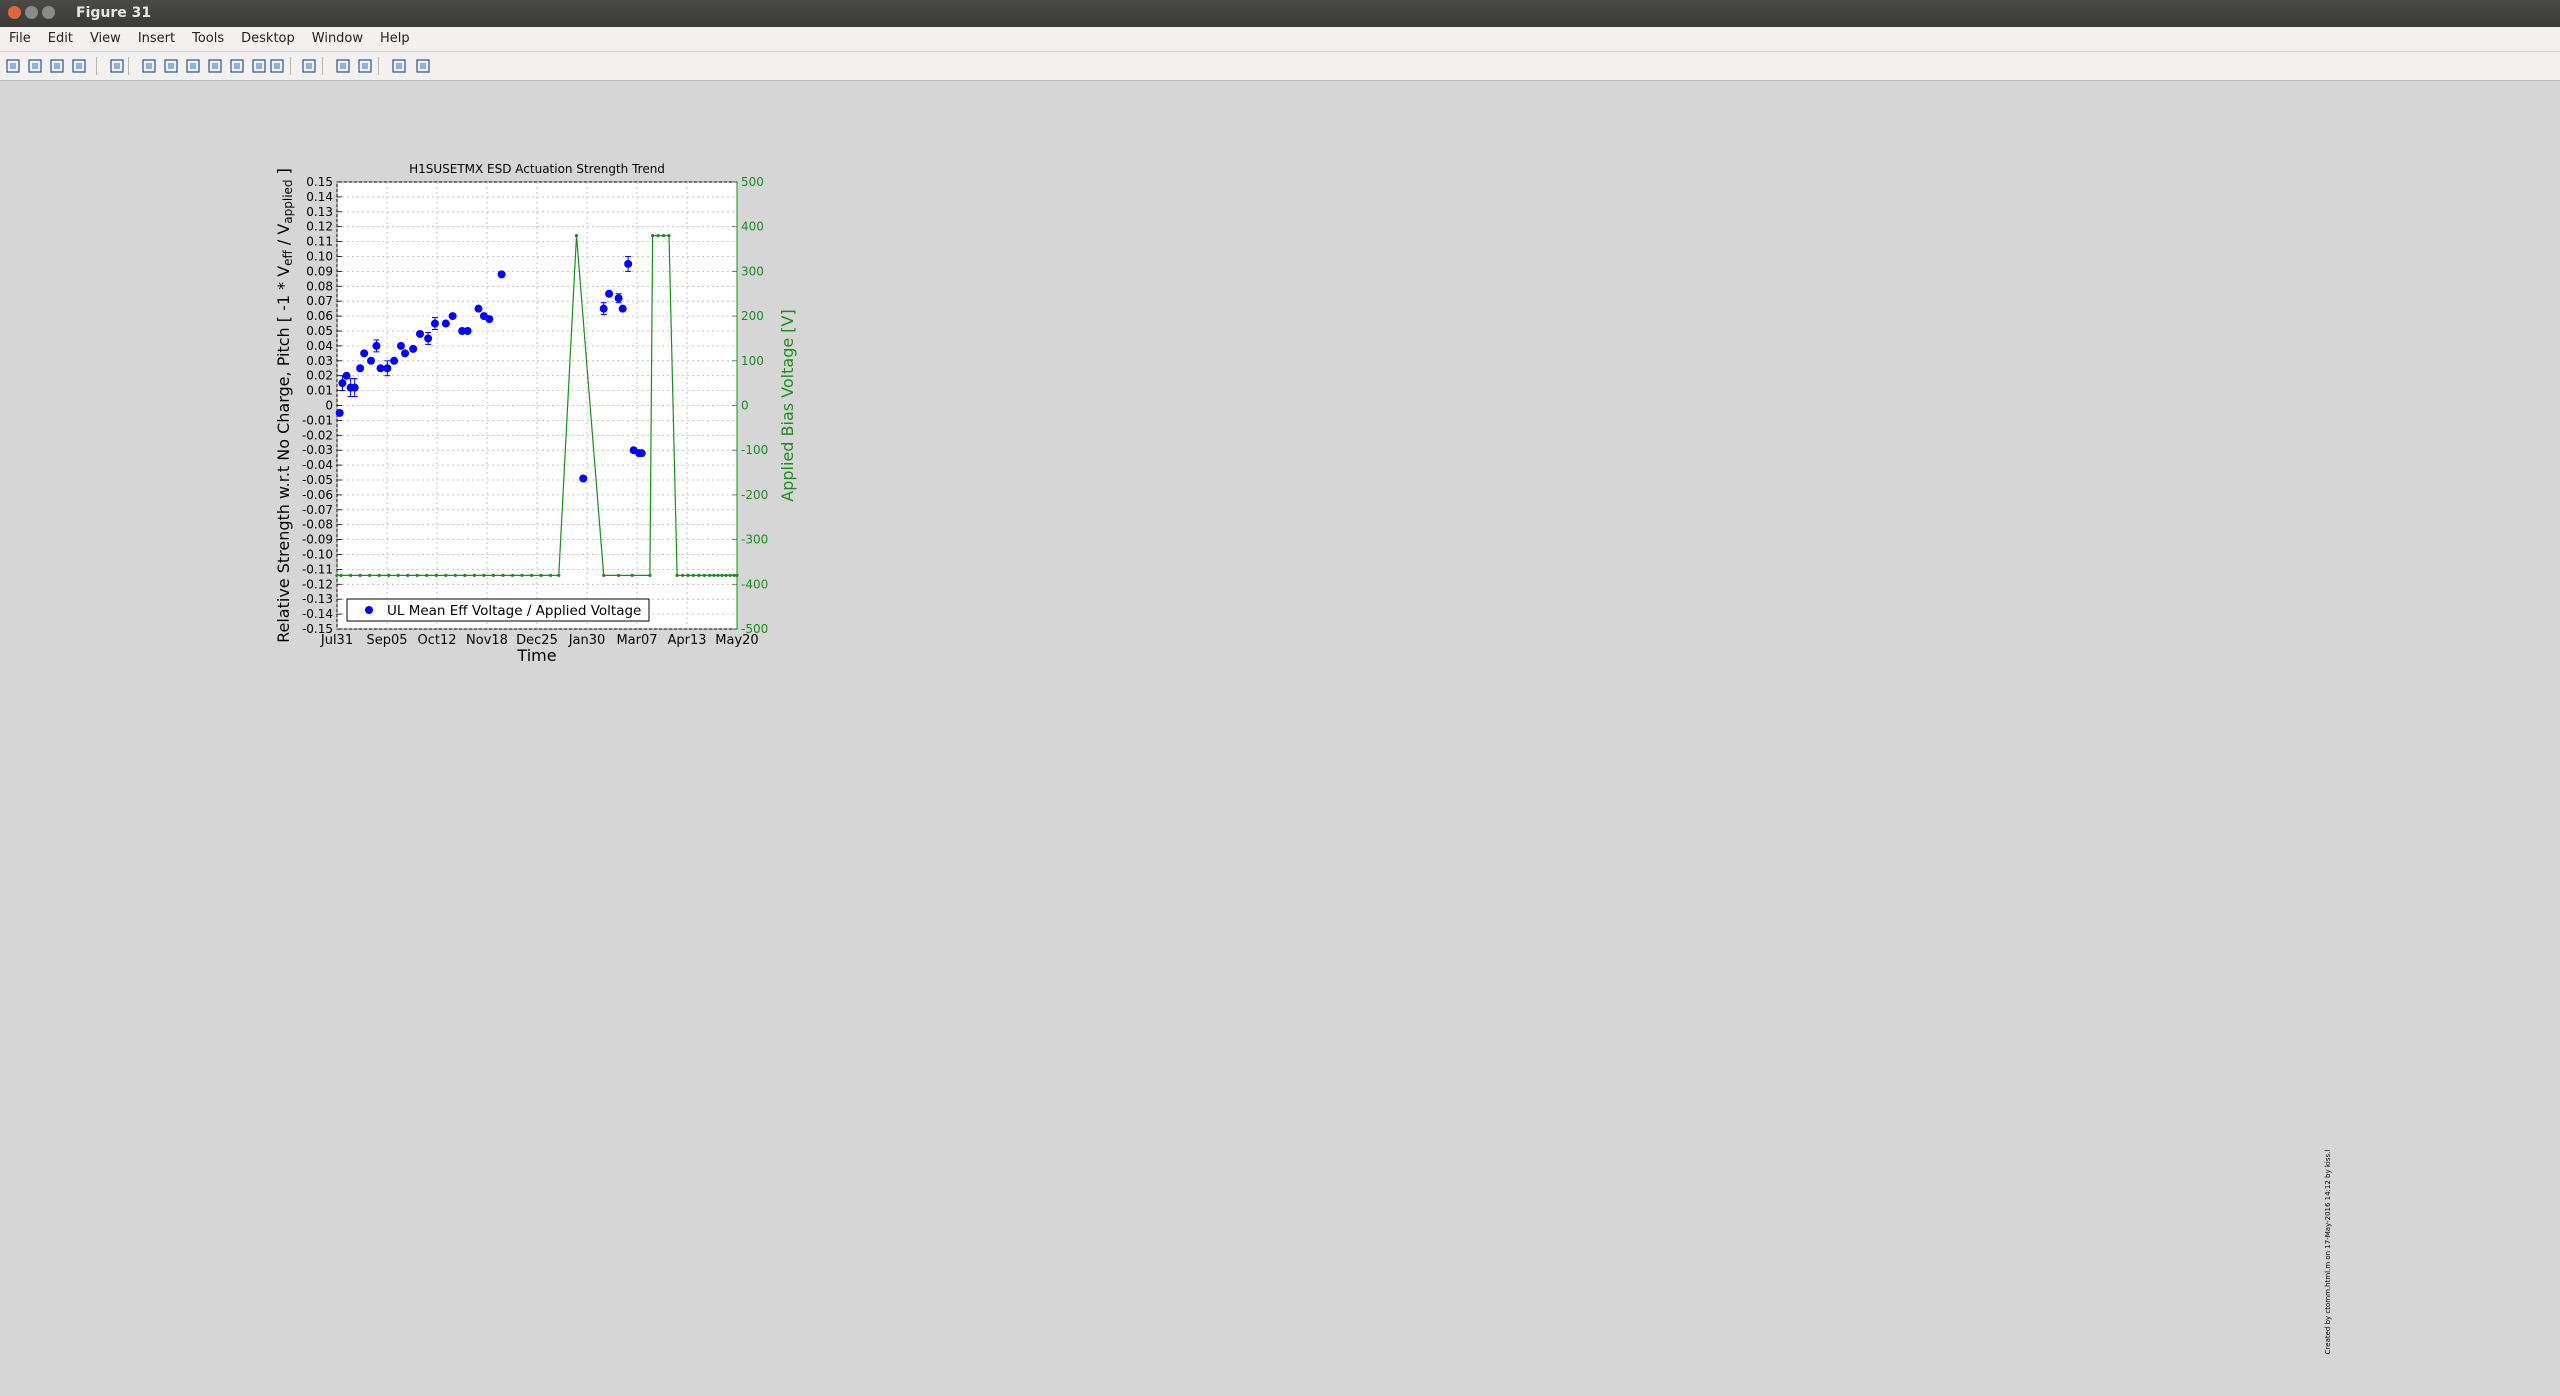 This screenshot has width=2560, height=1396. What do you see at coordinates (754, 584) in the screenshot?
I see `y2-tick-label: -400` at bounding box center [754, 584].